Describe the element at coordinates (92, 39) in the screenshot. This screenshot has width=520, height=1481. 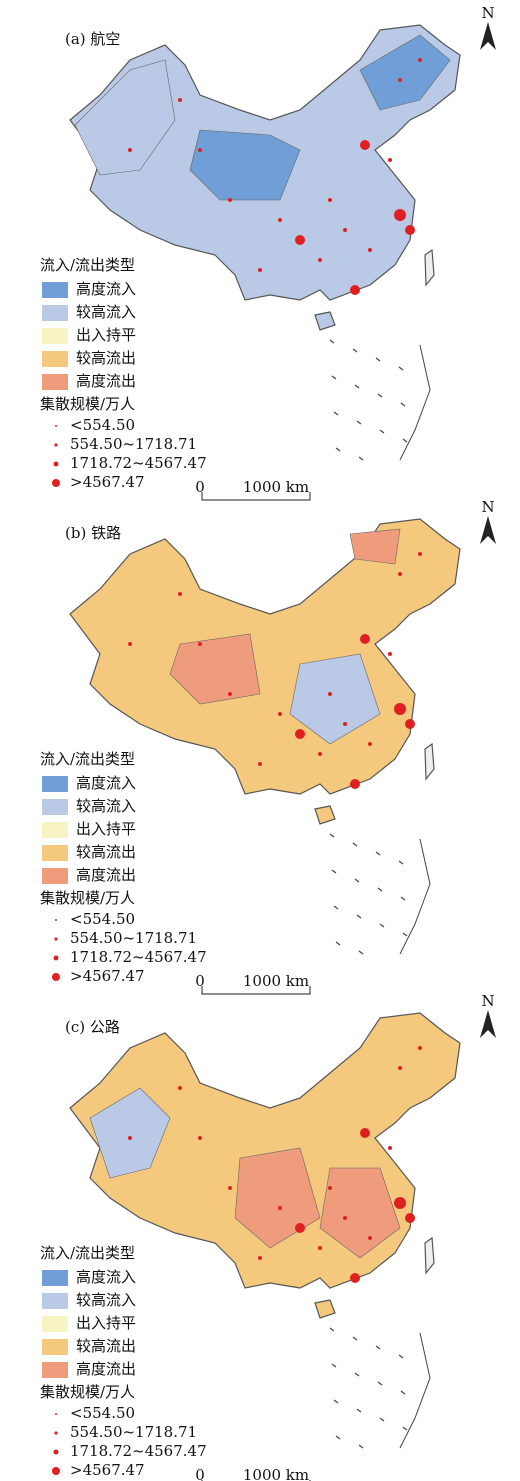
I see `panel-title: (a) 航空` at that location.